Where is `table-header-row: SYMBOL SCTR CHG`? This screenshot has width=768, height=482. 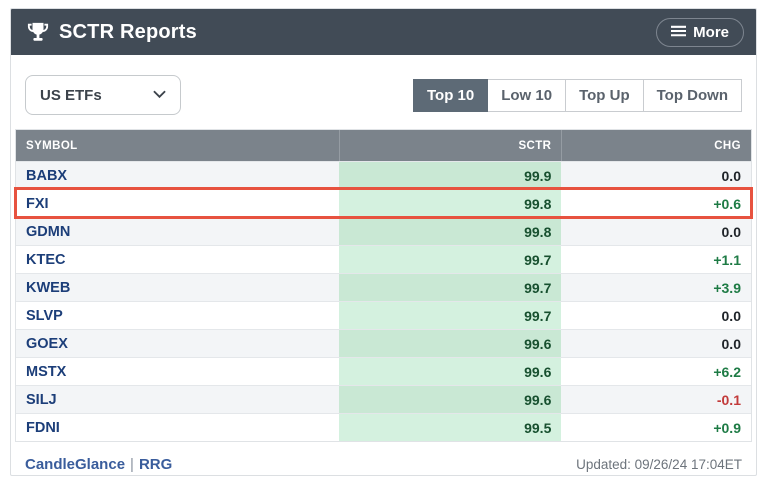 table-header-row: SYMBOL SCTR CHG is located at coordinates (383, 145).